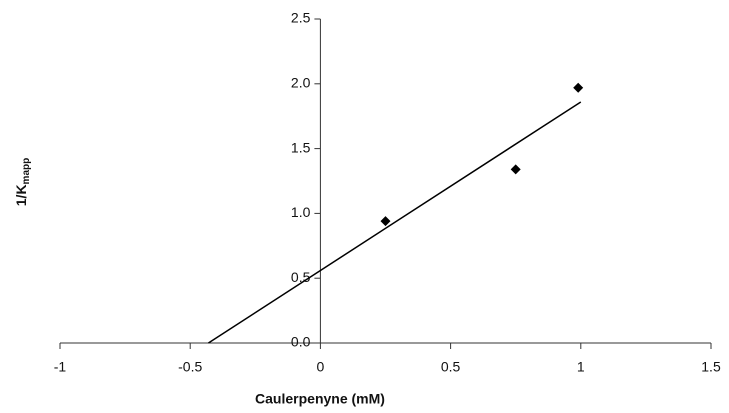 This screenshot has width=729, height=413. What do you see at coordinates (60, 367) in the screenshot?
I see `x-tick-label: -1` at bounding box center [60, 367].